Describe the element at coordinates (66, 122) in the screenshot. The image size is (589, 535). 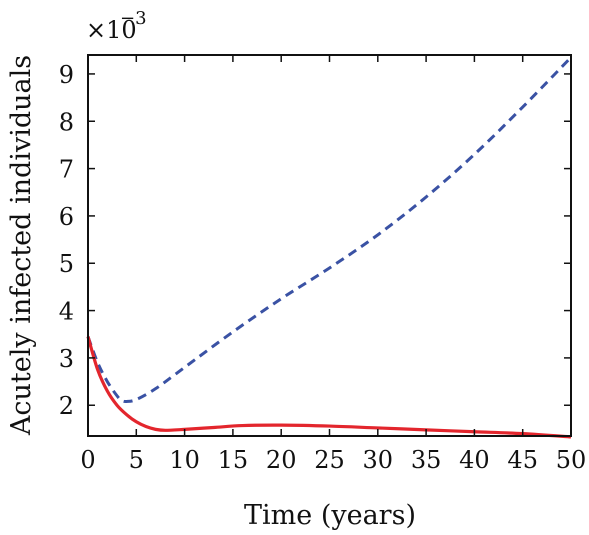
I see `y-tick-label: 8` at that location.